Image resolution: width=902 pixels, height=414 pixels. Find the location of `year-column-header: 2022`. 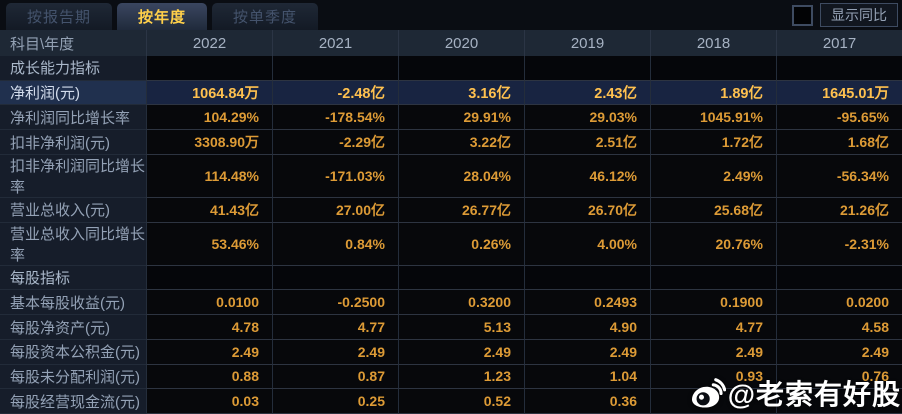

year-column-header: 2022 is located at coordinates (209, 43).